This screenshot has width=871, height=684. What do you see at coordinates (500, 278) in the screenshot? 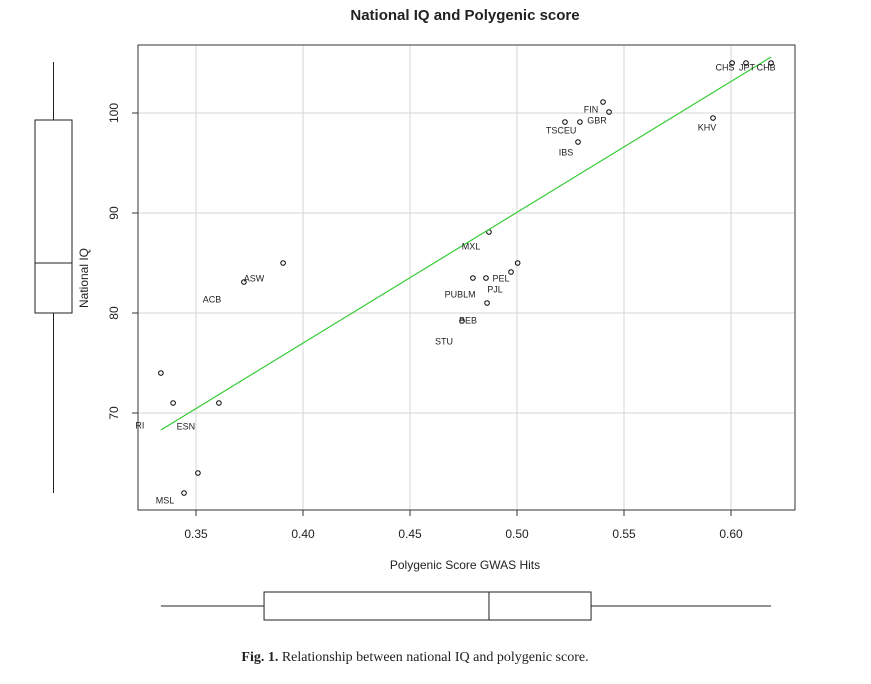
I see `point-label: PEL` at bounding box center [500, 278].